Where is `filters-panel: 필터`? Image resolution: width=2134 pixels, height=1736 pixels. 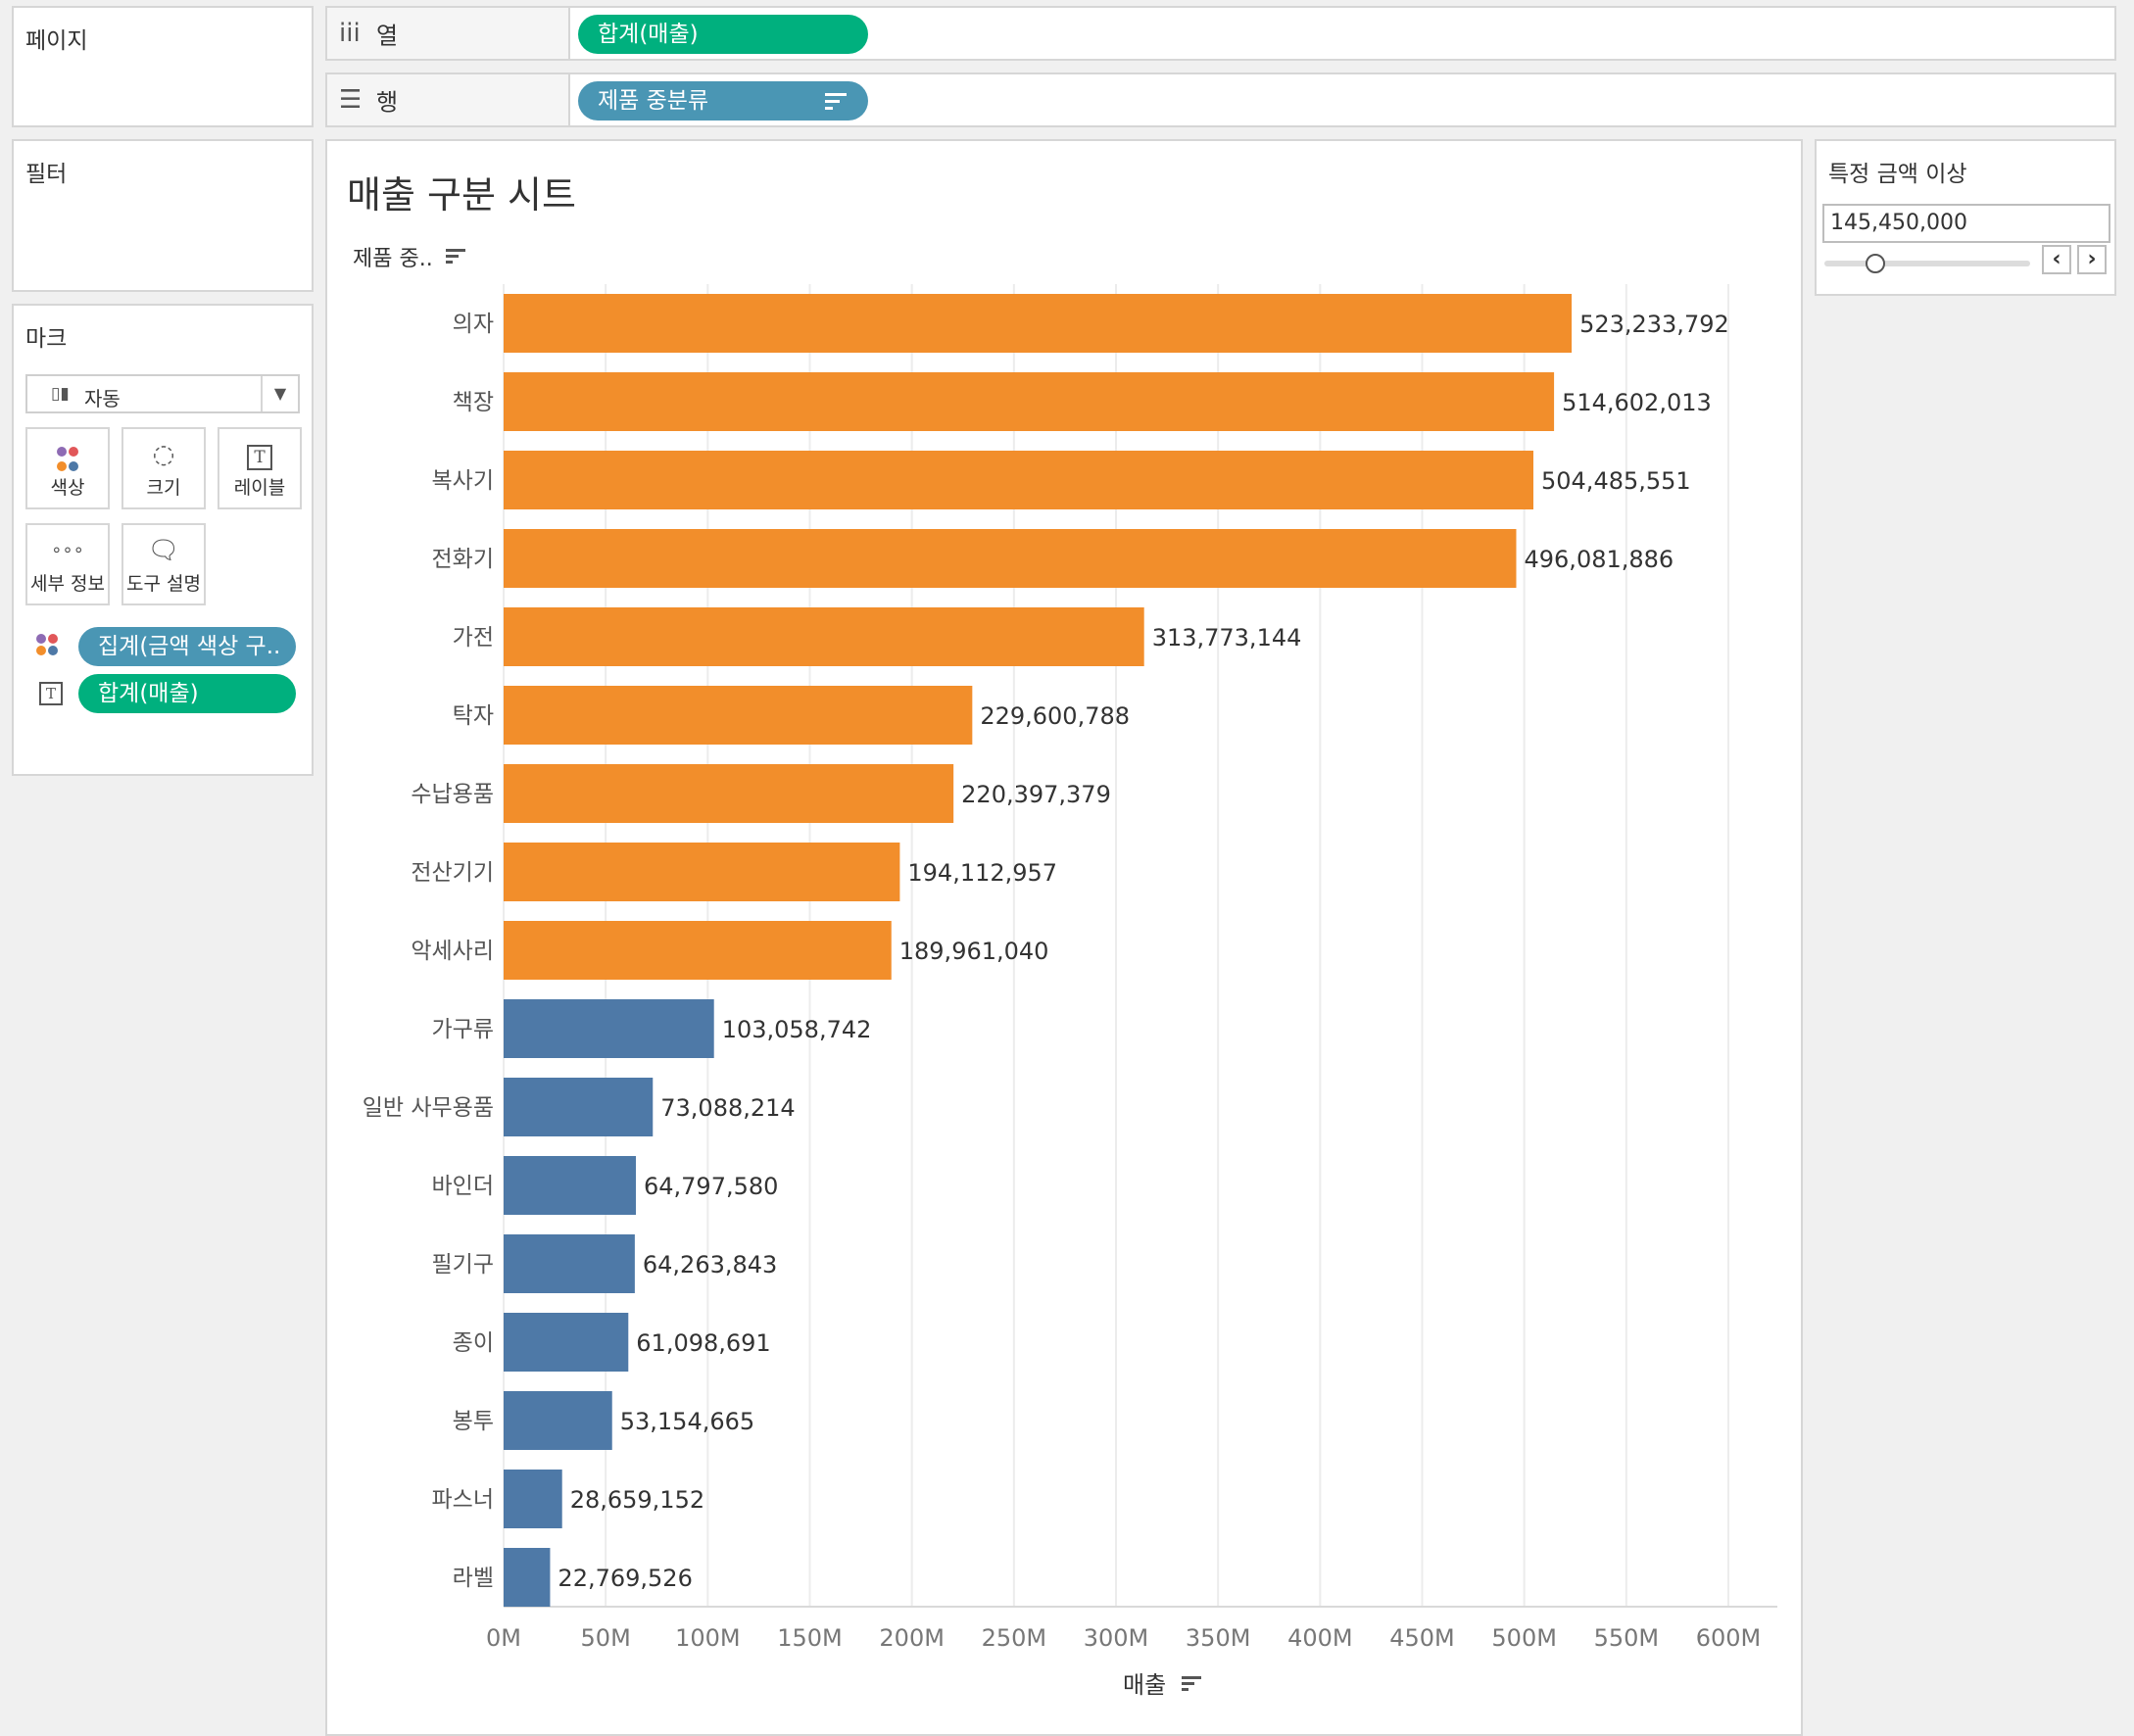
filters-panel: 필터 is located at coordinates (163, 215).